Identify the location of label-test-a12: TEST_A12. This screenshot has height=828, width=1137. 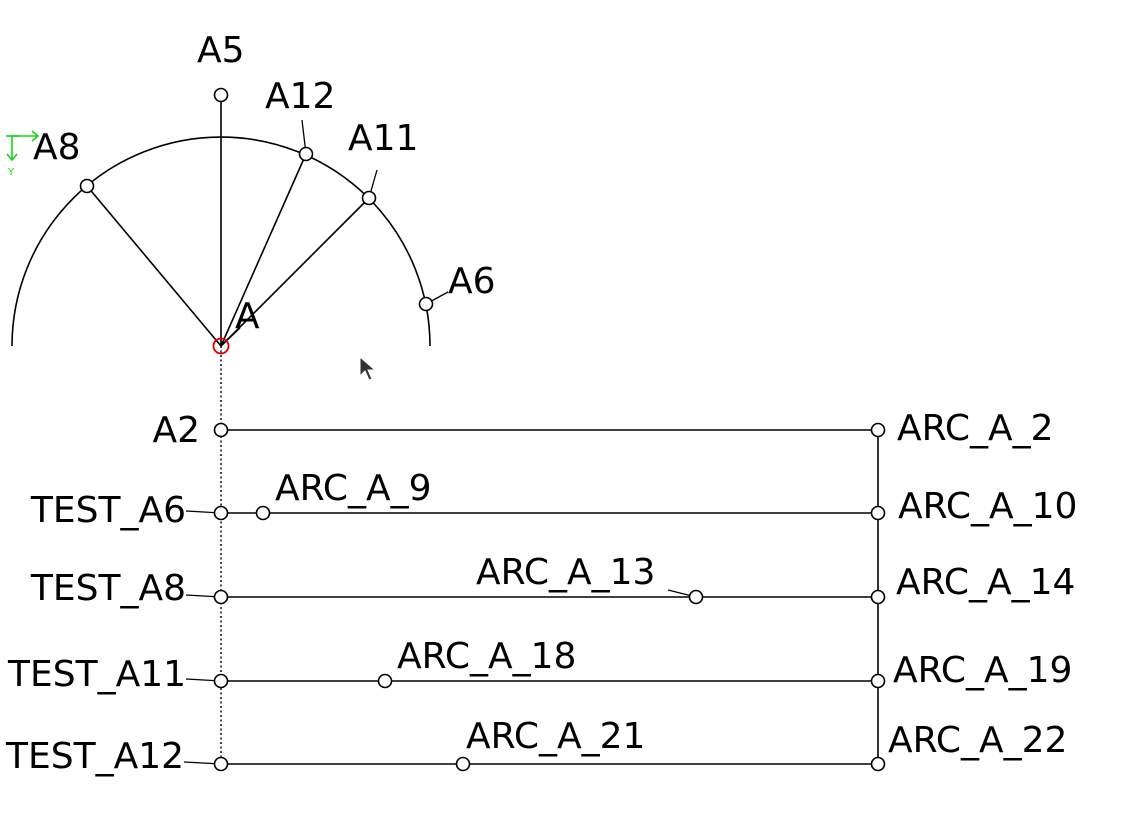
(94, 756).